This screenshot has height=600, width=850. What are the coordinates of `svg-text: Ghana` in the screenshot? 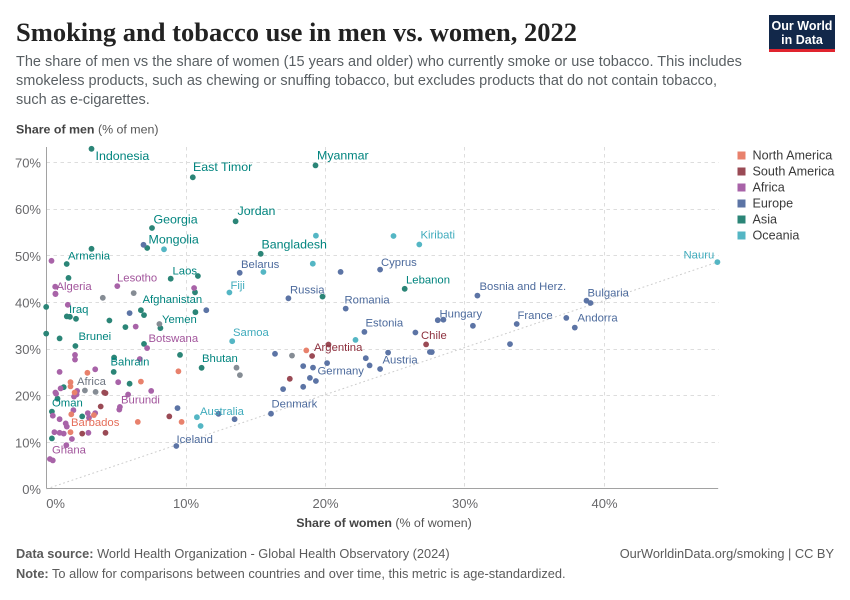 It's located at (69, 451).